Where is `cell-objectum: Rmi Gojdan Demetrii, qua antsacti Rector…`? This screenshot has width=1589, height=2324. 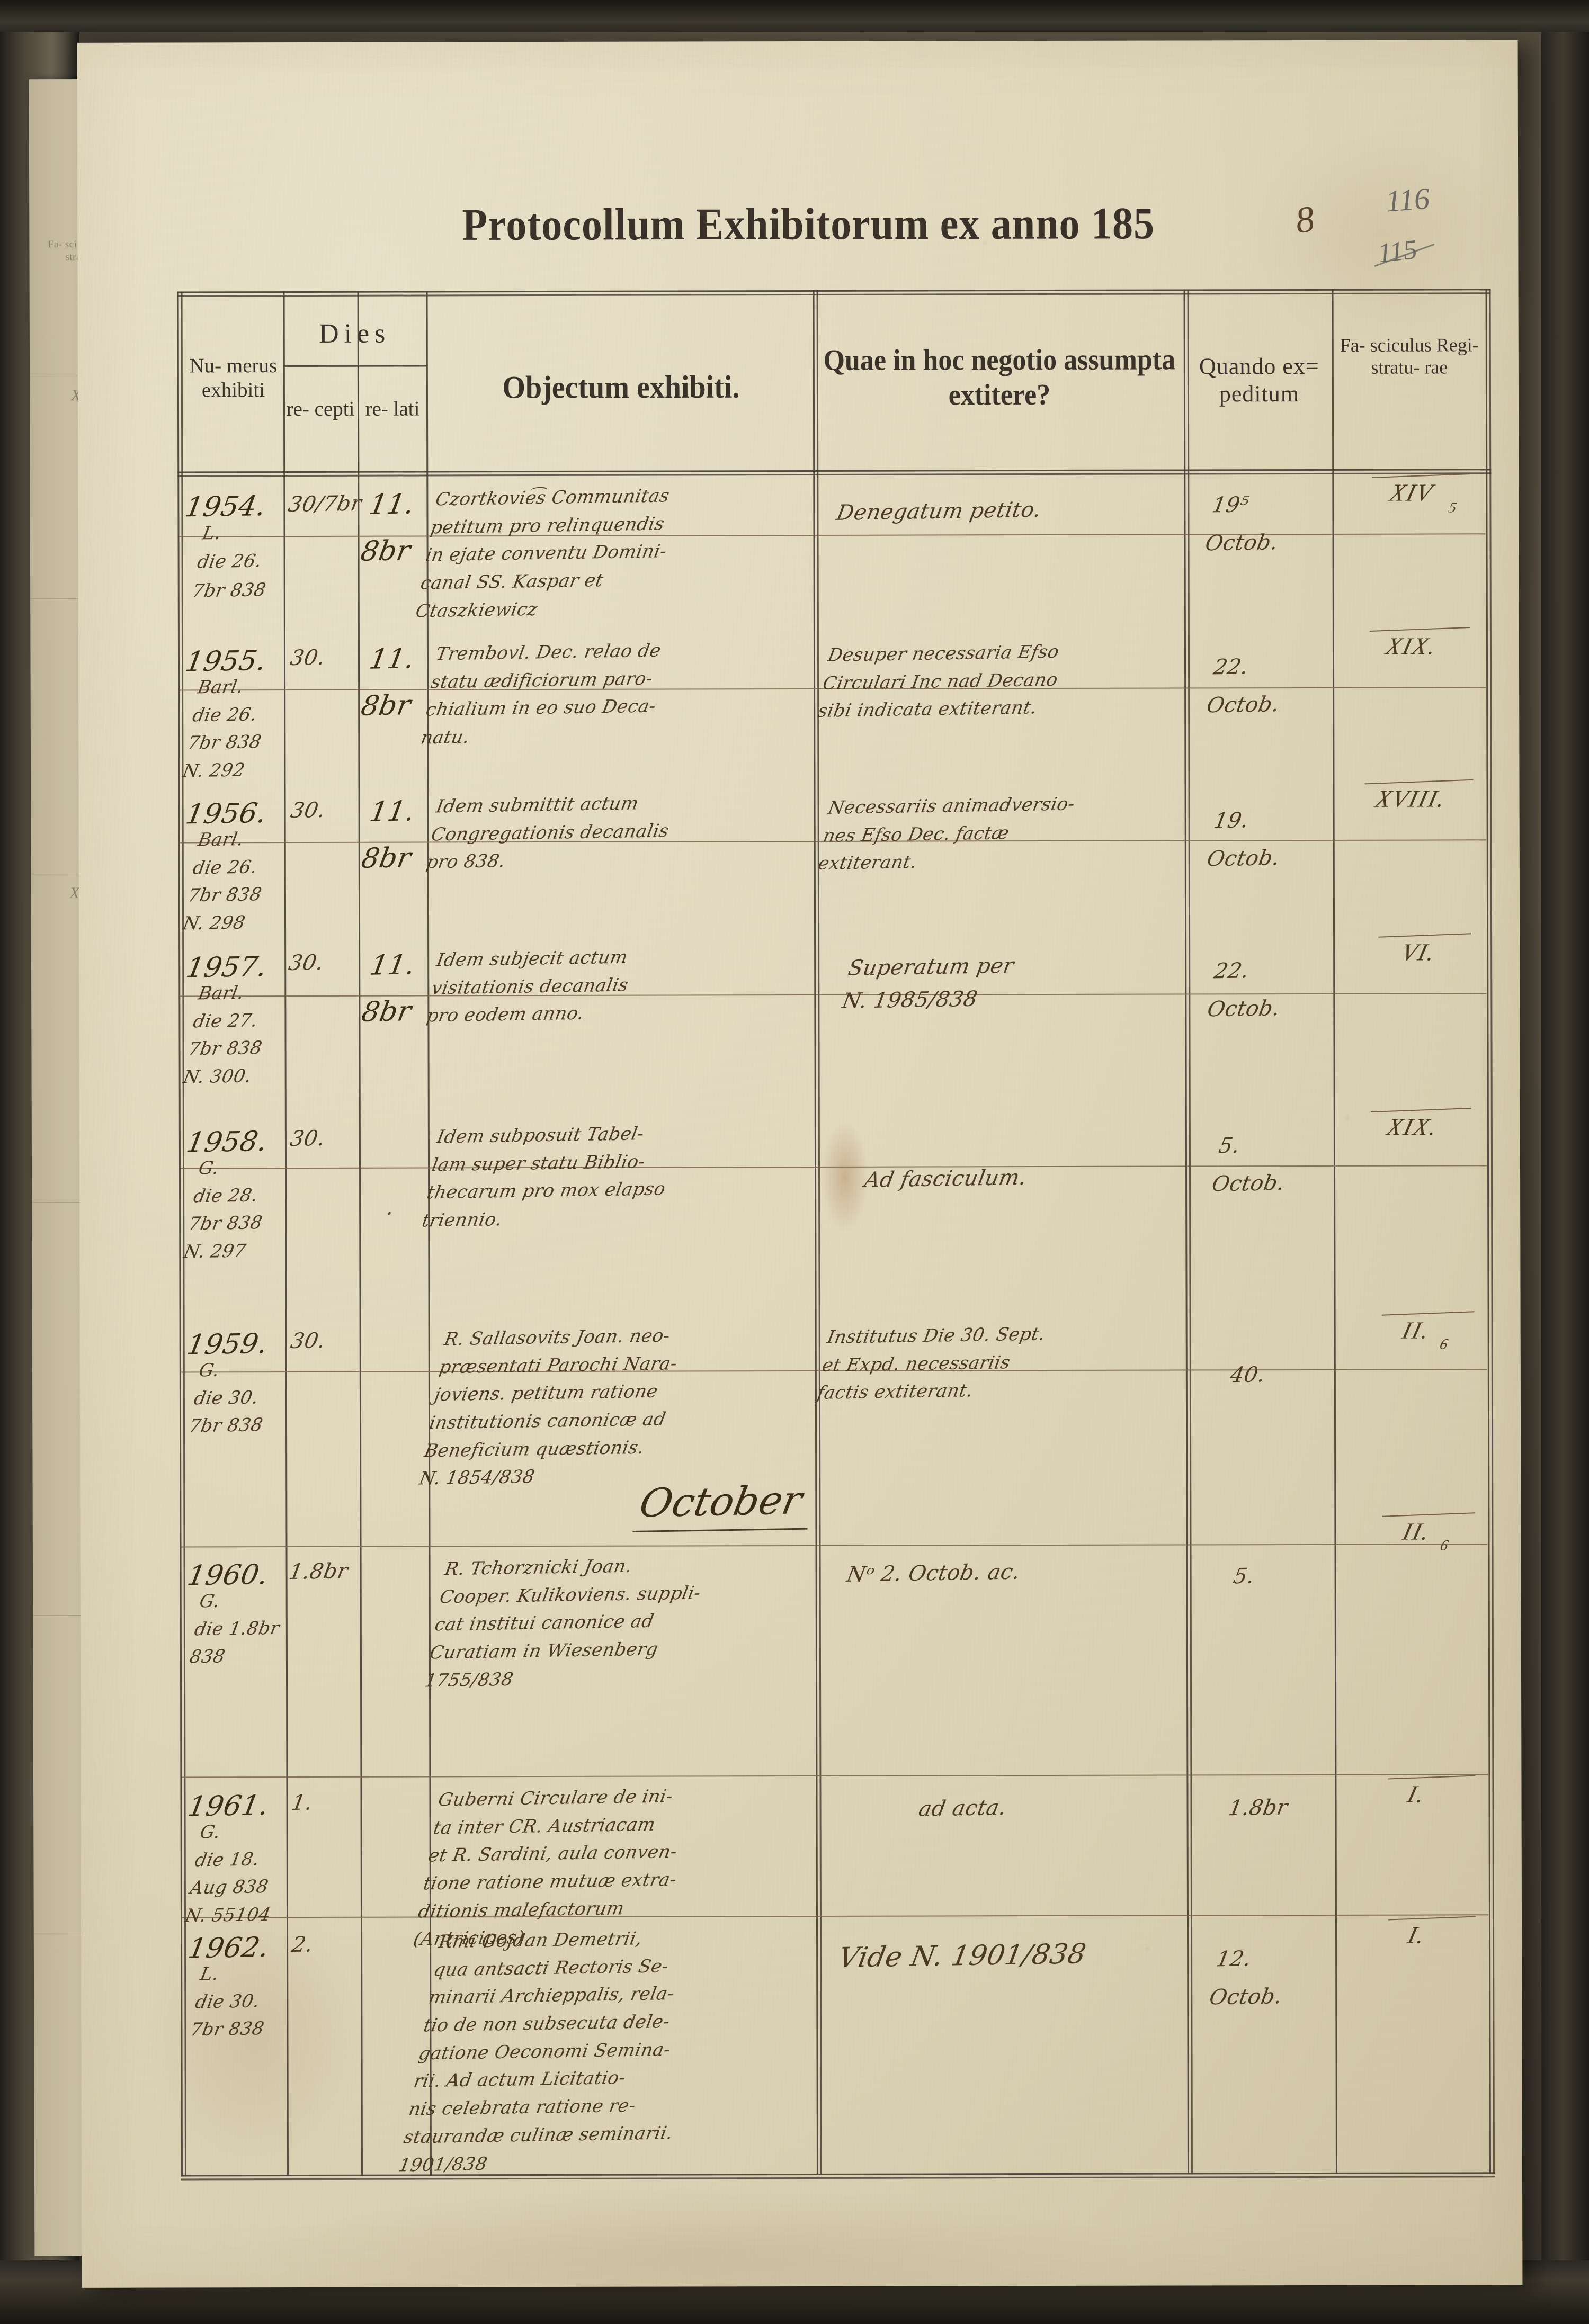
cell-objectum: Rmi Gojdan Demetrii, qua antsacti Rector… is located at coordinates (536, 2052).